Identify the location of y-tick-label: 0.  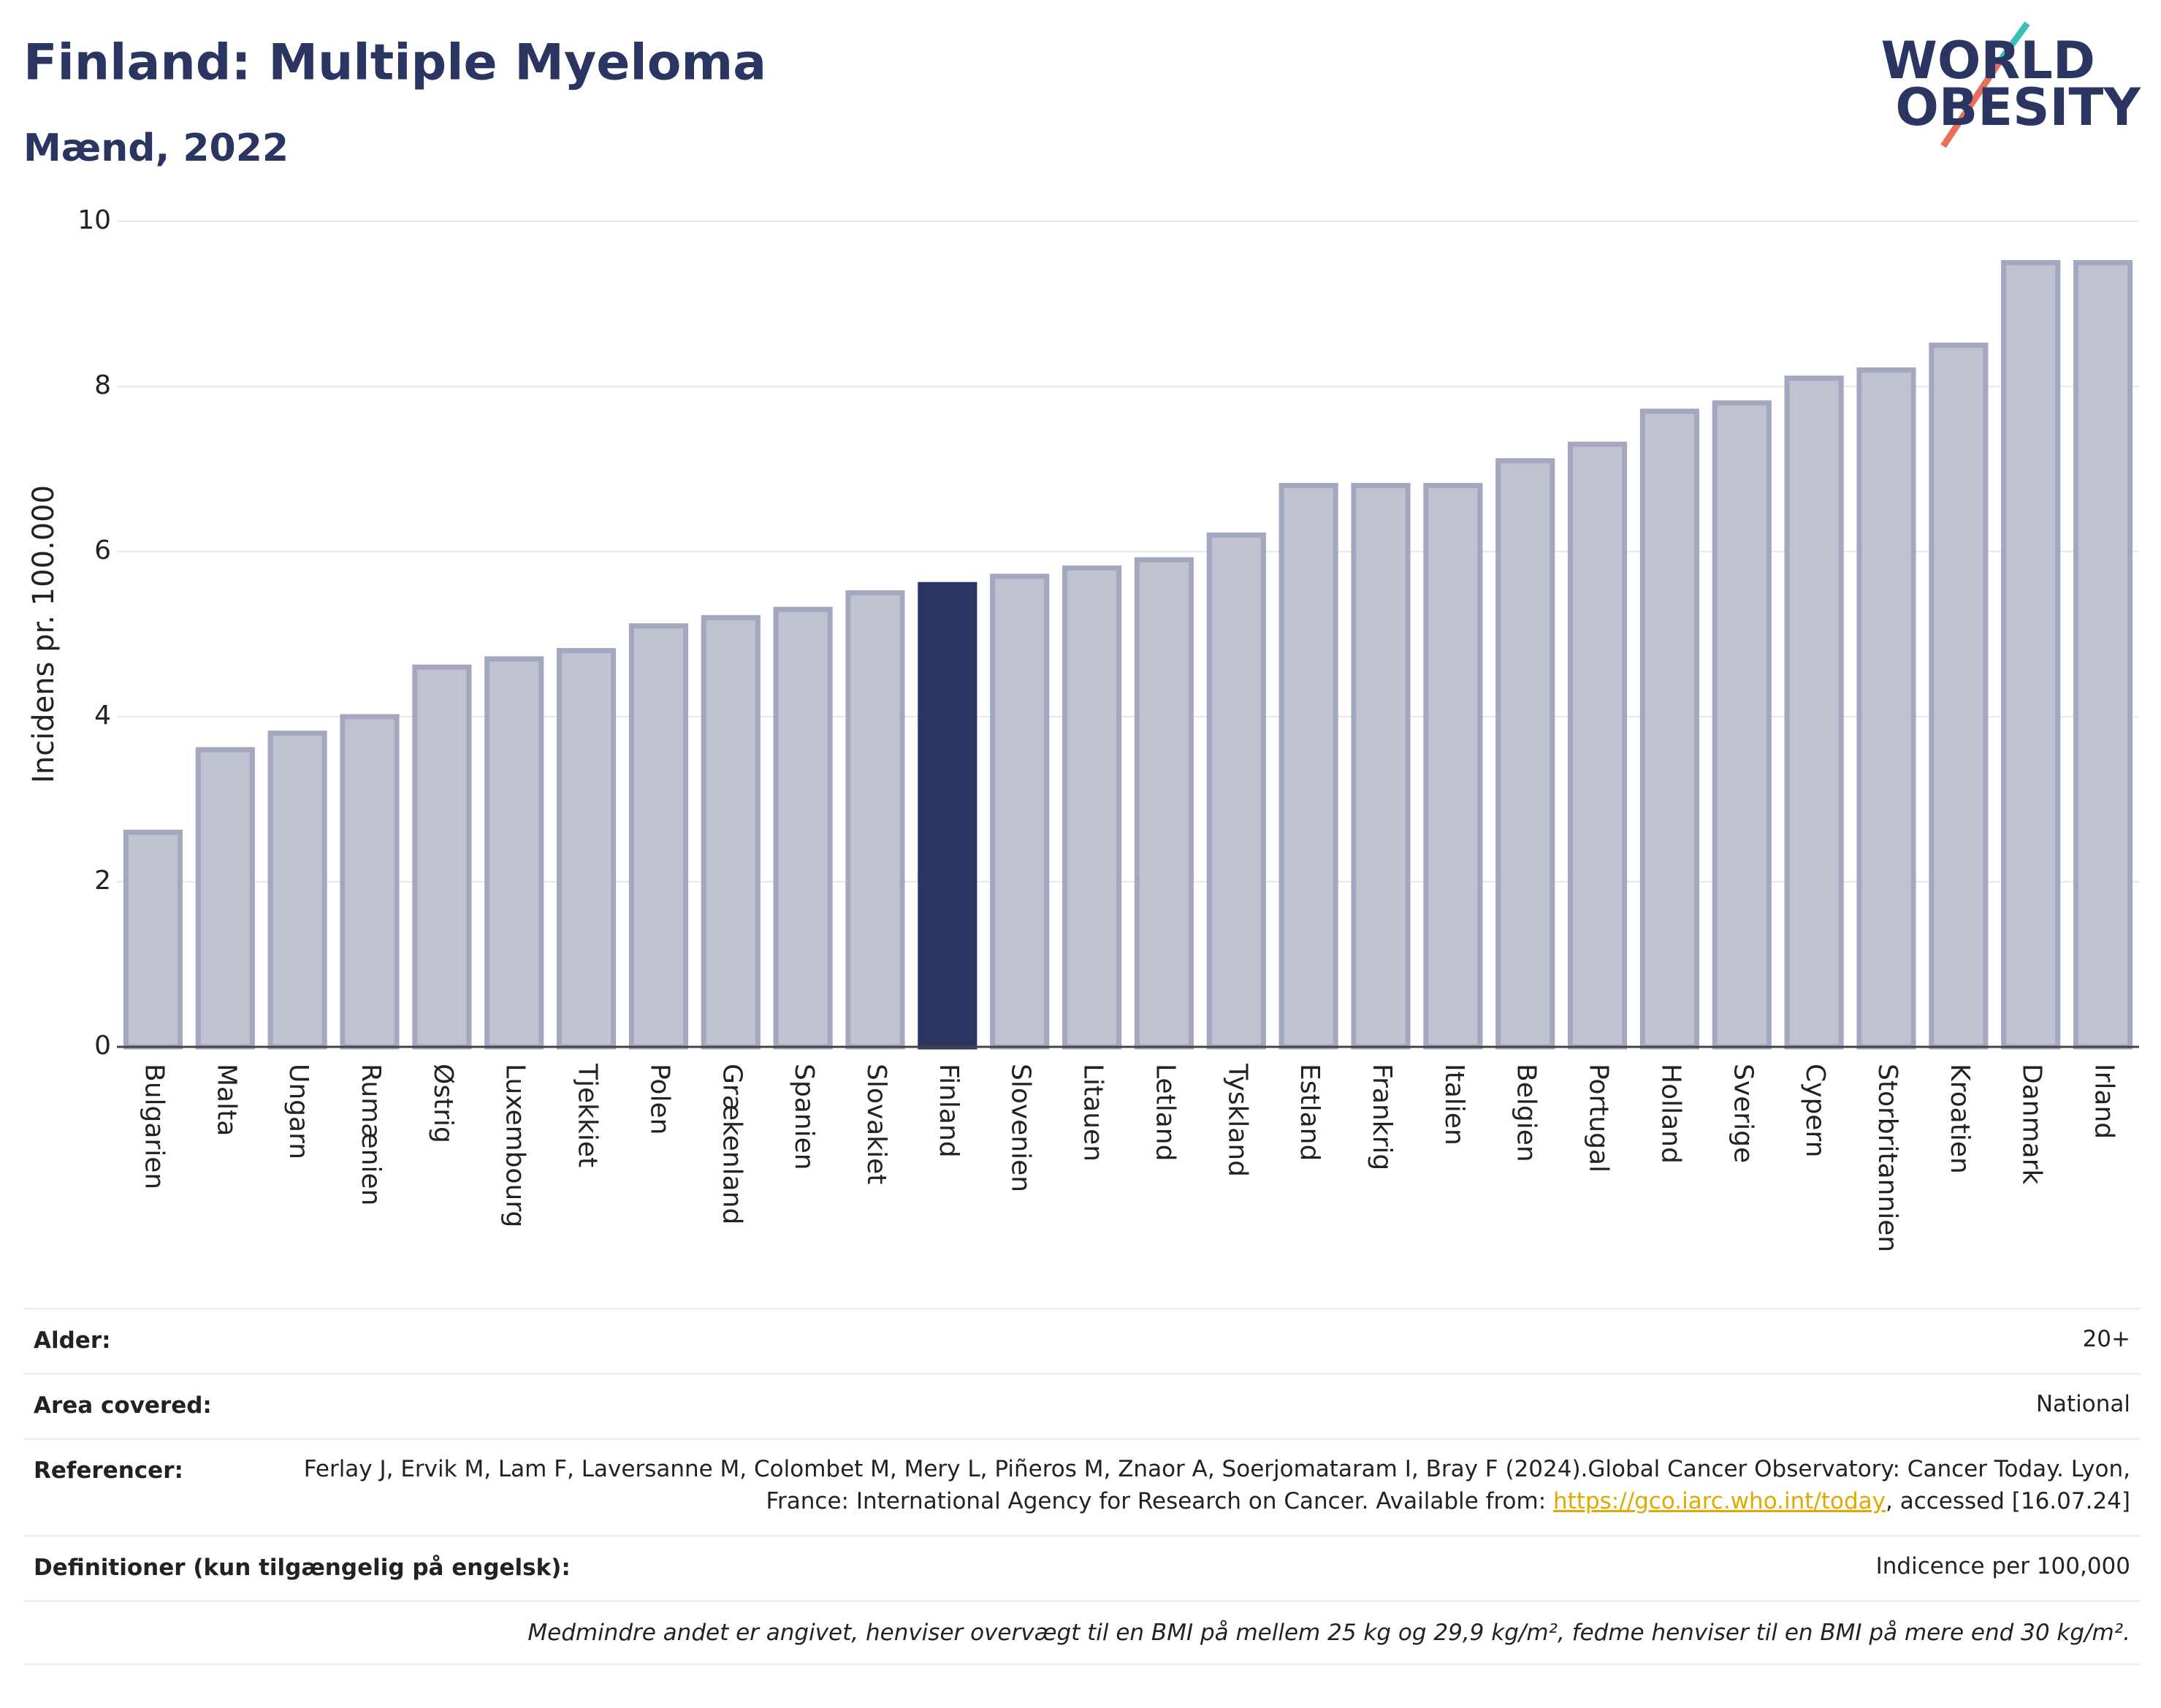
(102, 1046).